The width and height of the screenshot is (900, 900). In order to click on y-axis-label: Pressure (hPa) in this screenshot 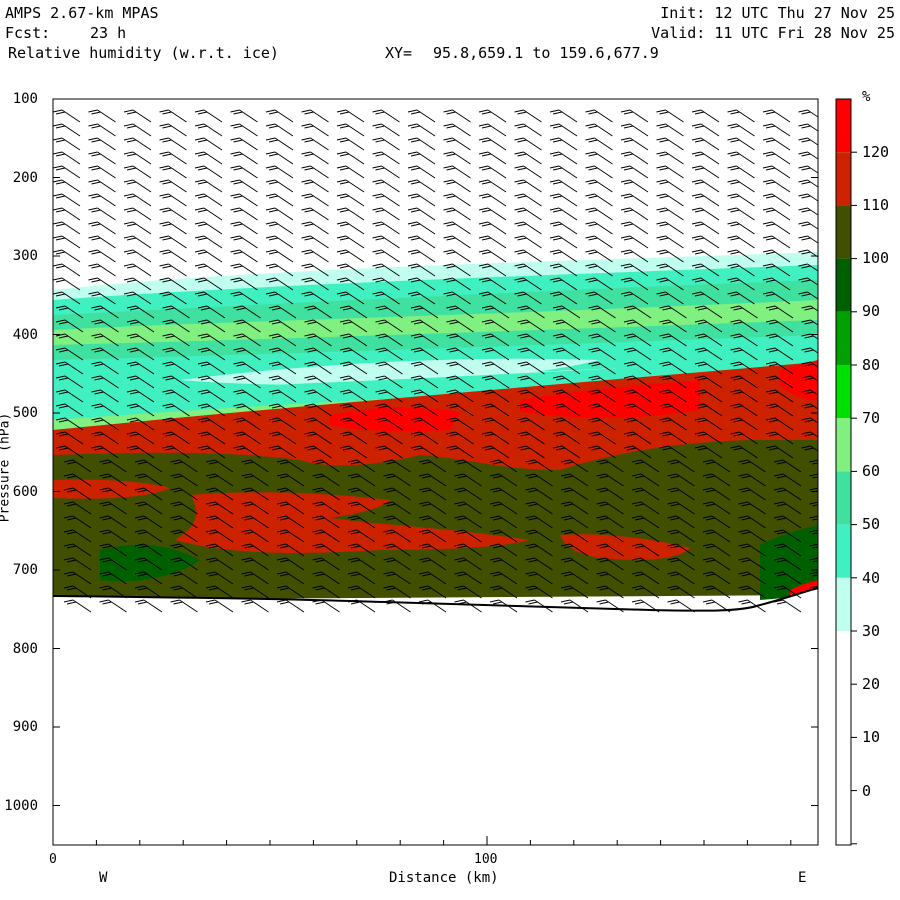, I will do `click(6, 467)`.